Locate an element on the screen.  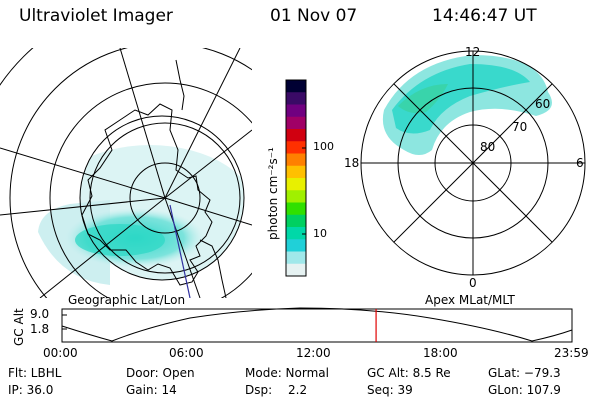
alt-xtick-2359: 23:59 is located at coordinates (571, 353).